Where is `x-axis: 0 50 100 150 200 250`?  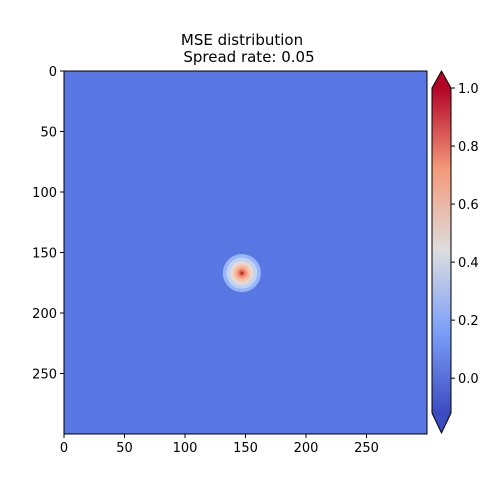
x-axis: 0 50 100 150 200 250 is located at coordinates (219, 445).